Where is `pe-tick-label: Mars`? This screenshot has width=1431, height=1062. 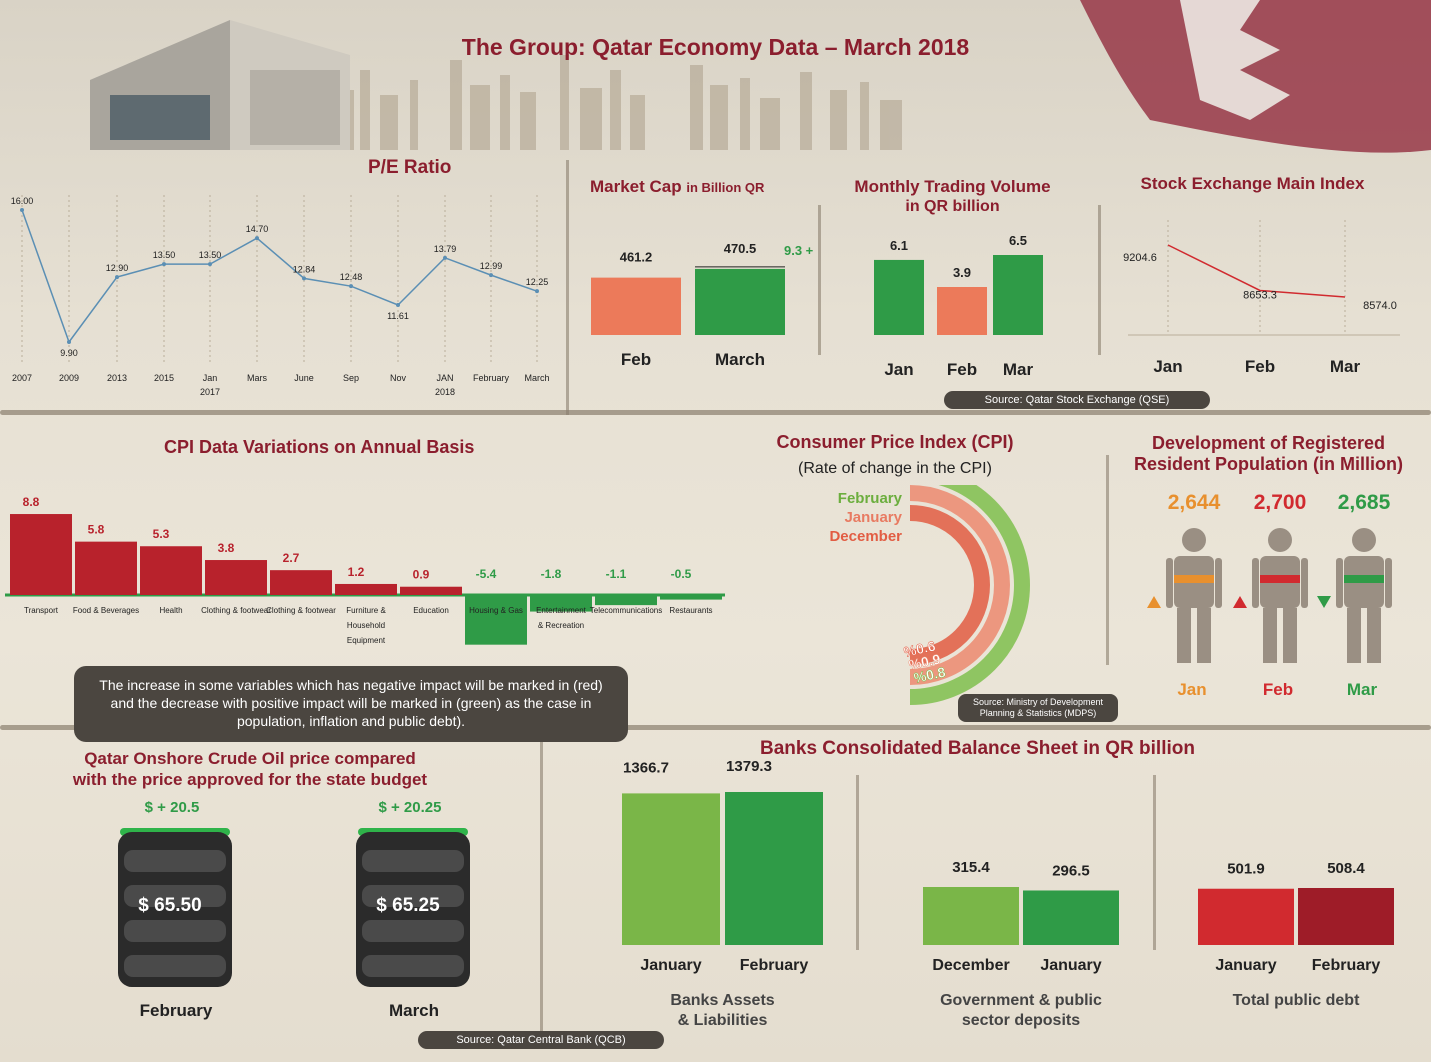 pe-tick-label: Mars is located at coordinates (257, 378).